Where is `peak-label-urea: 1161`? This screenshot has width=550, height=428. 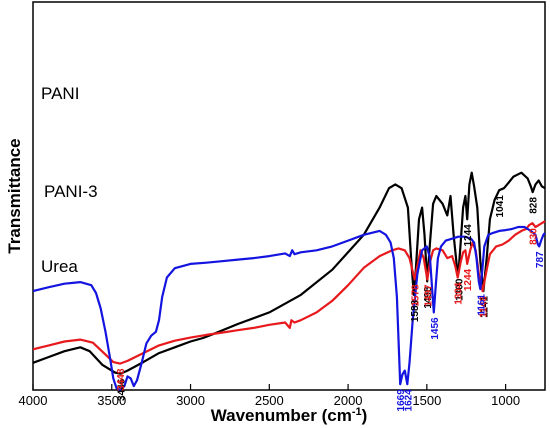 peak-label-urea: 1161 is located at coordinates (481, 305).